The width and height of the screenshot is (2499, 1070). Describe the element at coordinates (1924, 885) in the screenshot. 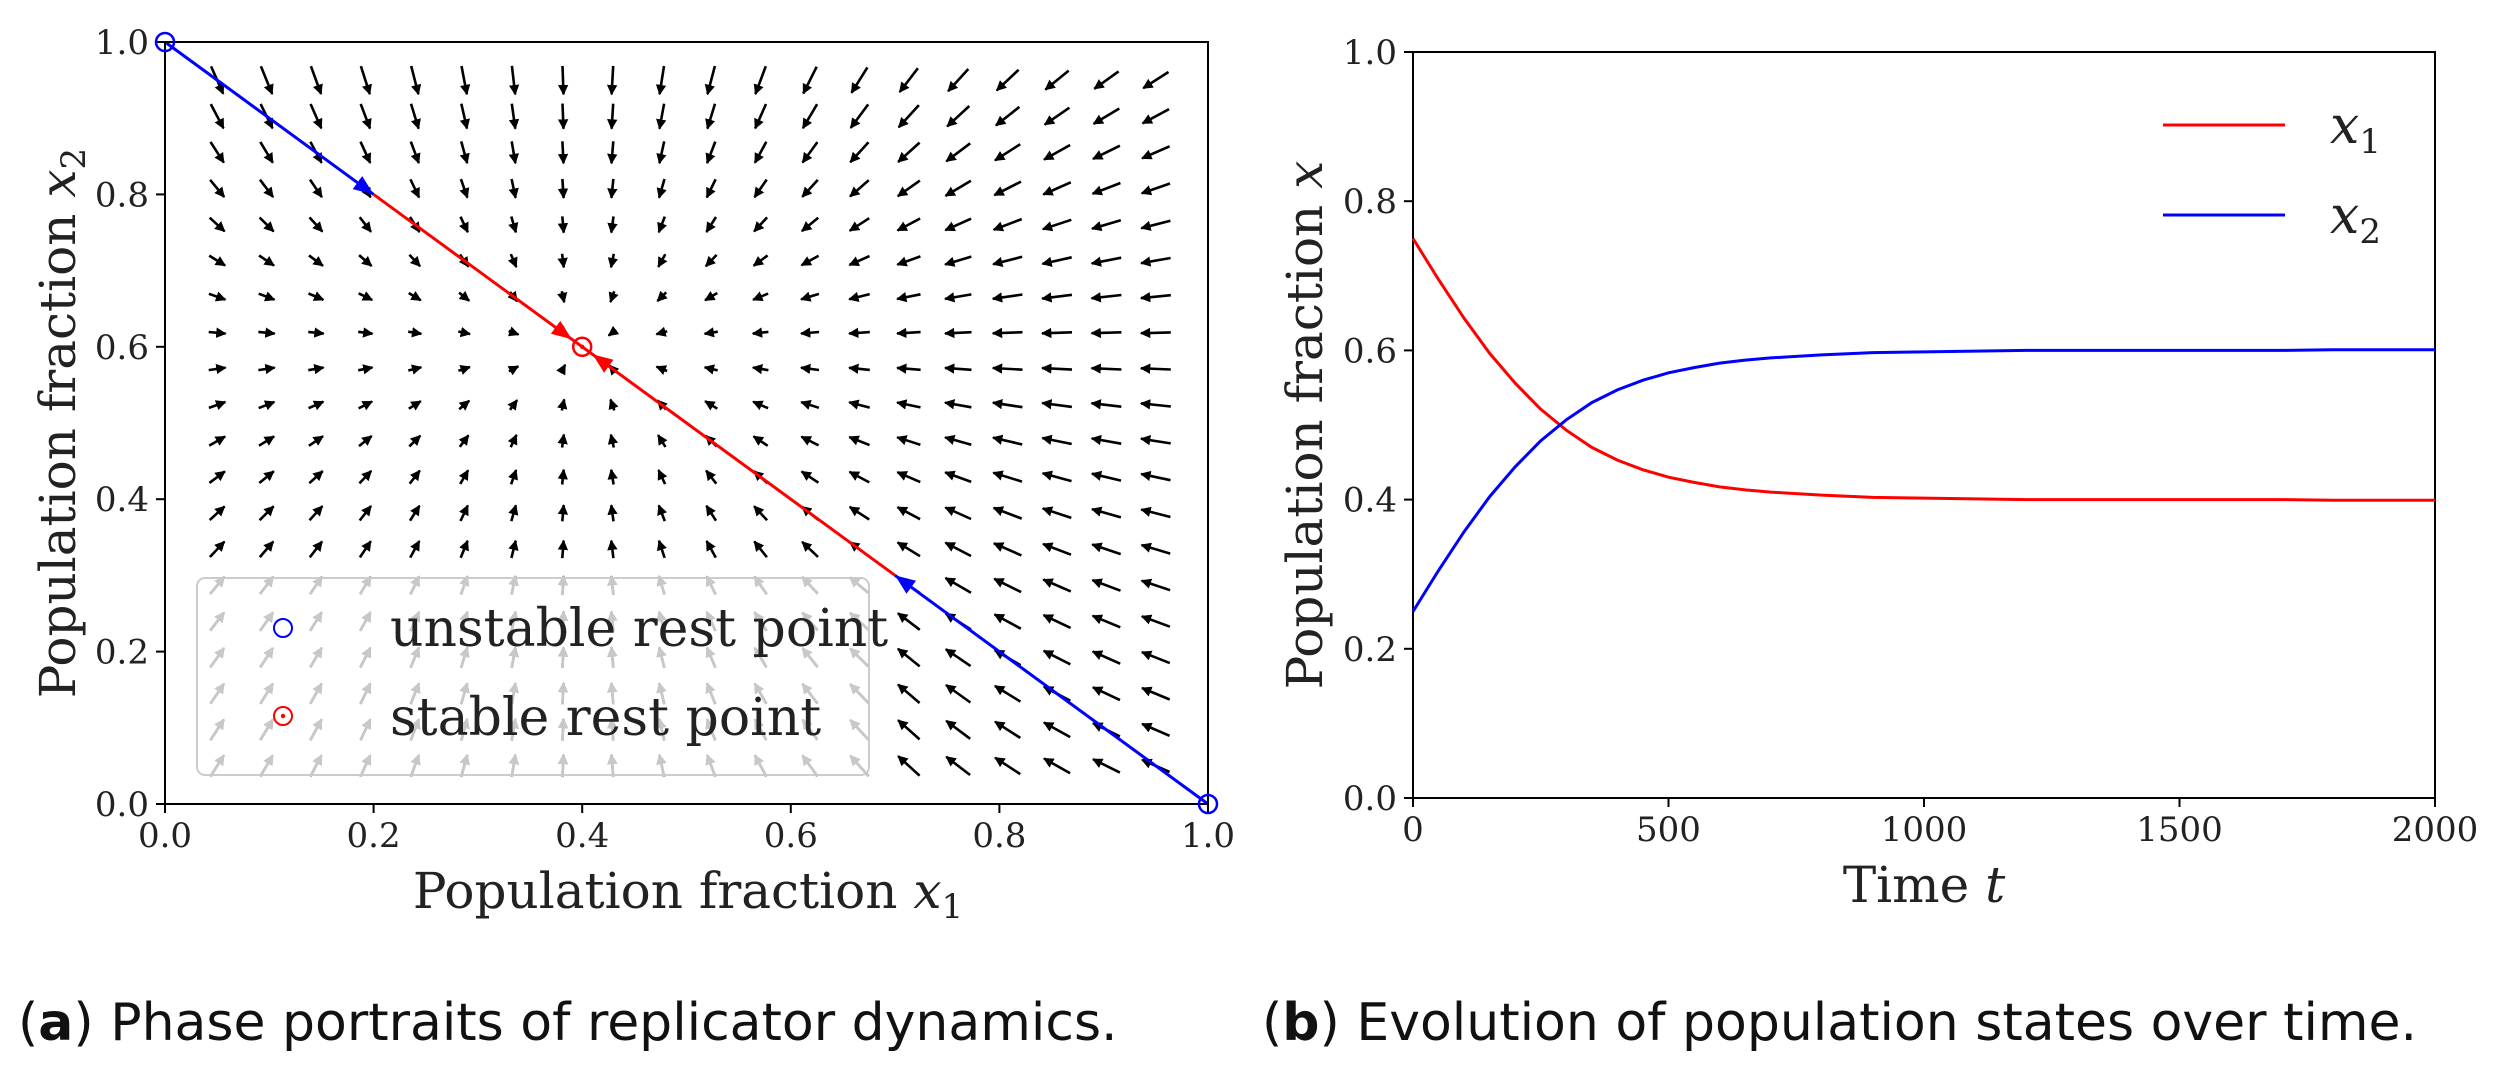

I see `x-axis-label-b: Time t` at that location.